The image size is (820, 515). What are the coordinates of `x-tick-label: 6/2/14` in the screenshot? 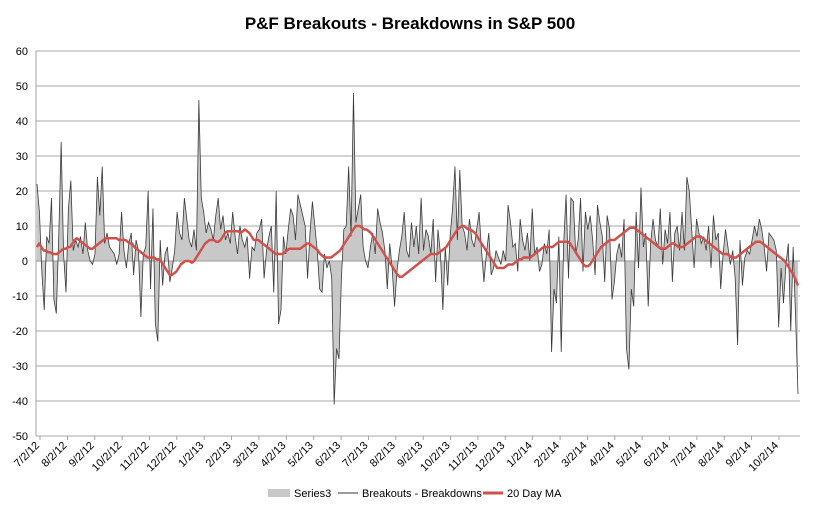 It's located at (657, 455).